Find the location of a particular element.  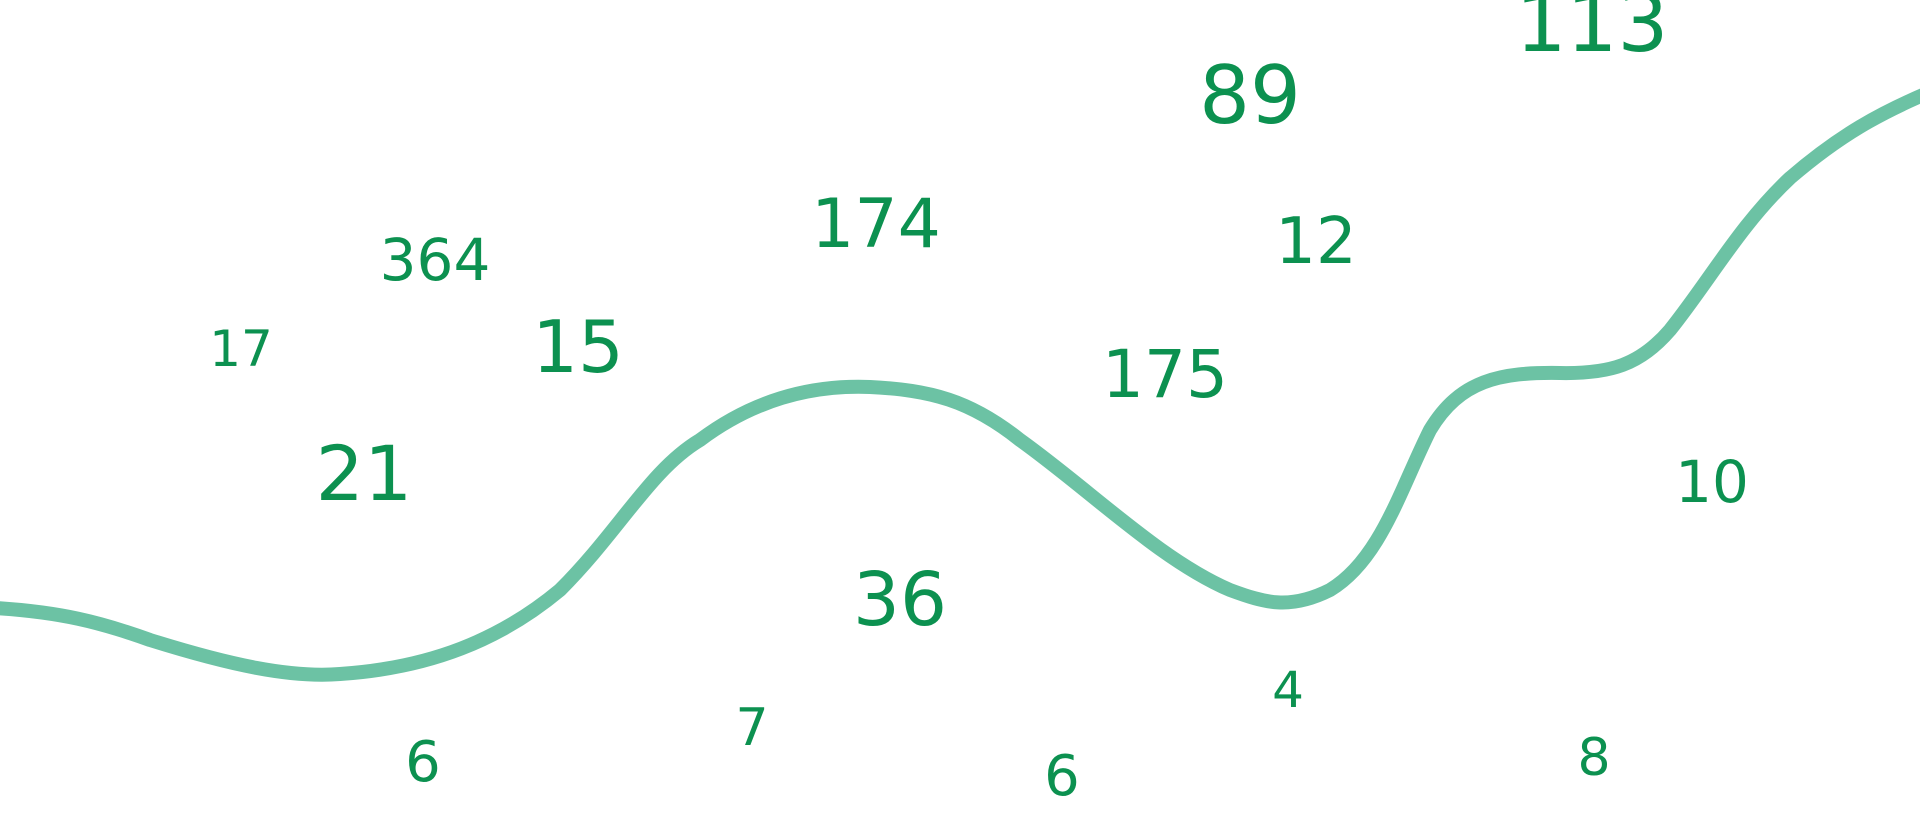

number-label: 4 is located at coordinates (1288, 690).